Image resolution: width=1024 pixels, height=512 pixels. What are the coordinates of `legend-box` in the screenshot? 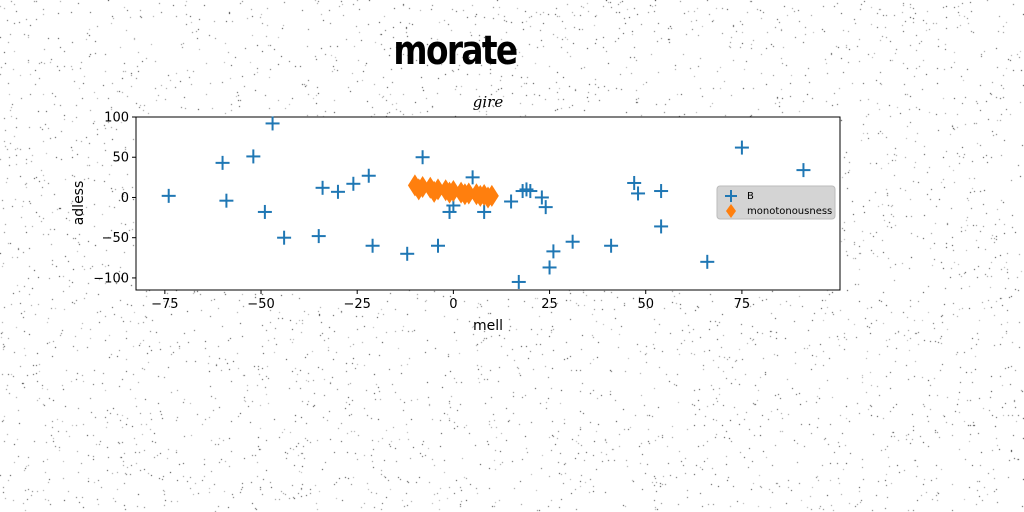 It's located at (776, 202).